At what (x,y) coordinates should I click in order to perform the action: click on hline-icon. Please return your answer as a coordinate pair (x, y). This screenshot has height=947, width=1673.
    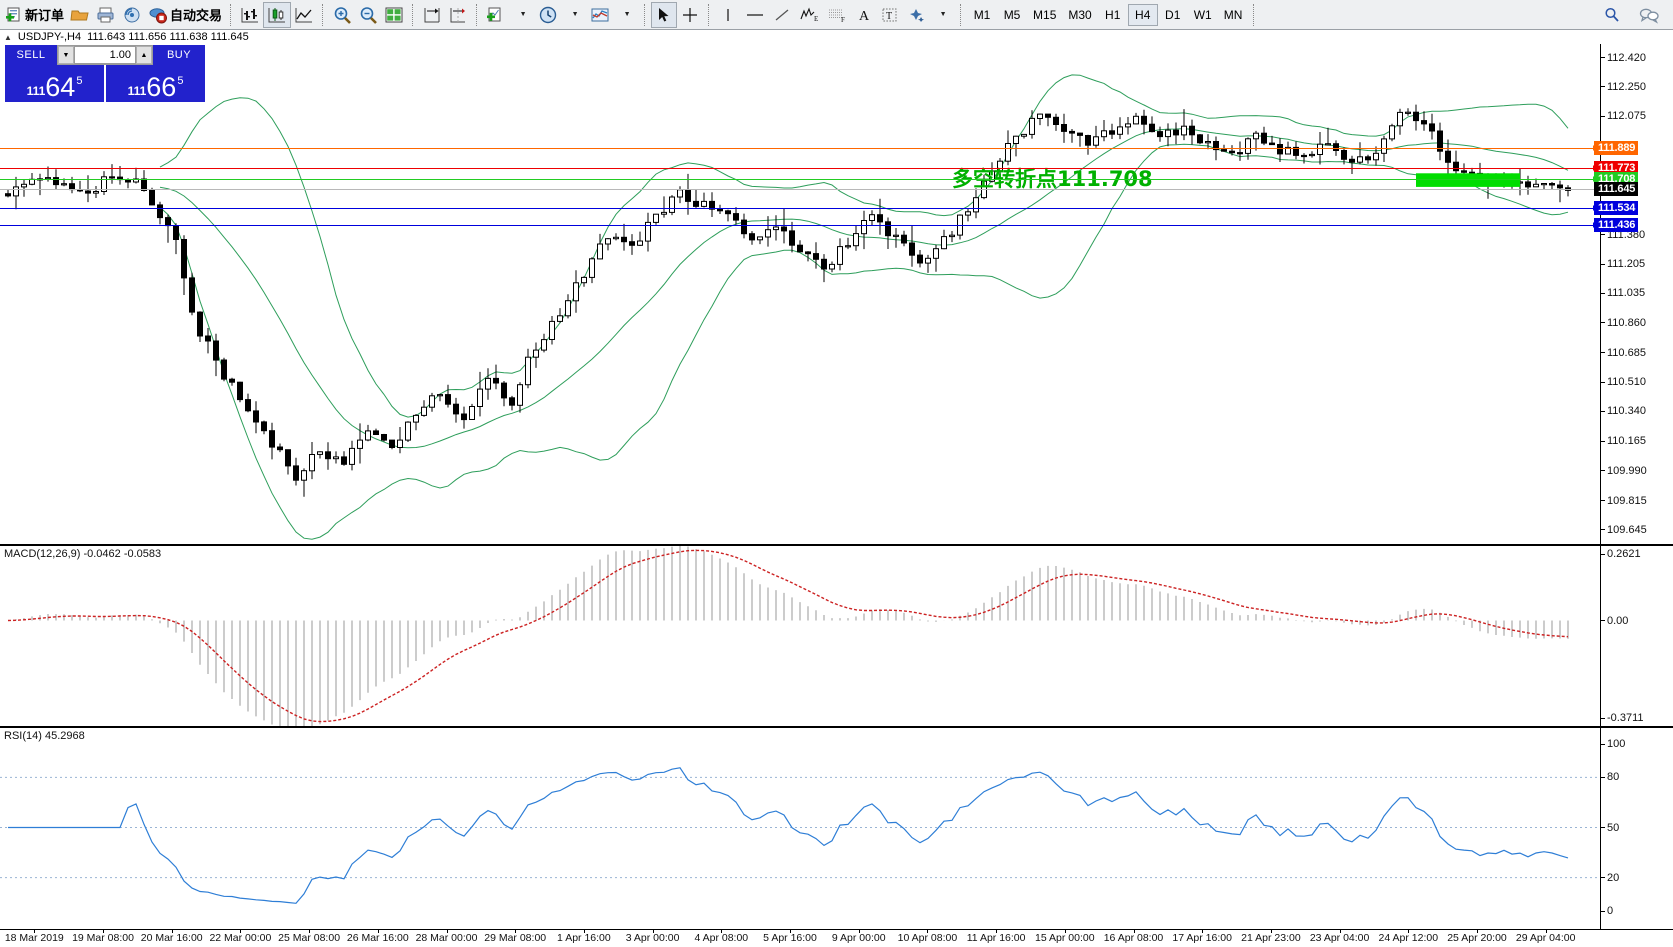
    Looking at the image, I should click on (755, 15).